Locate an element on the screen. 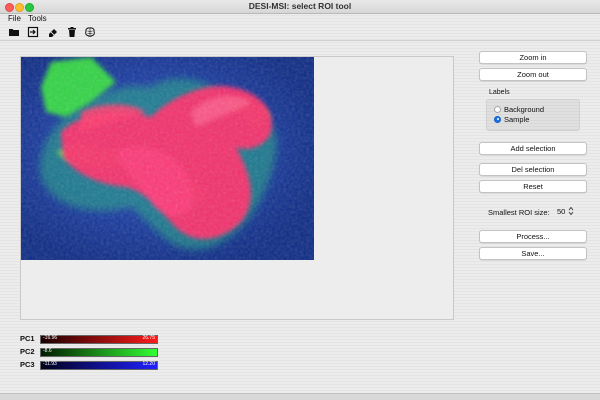 This screenshot has height=400, width=600. close-window-button is located at coordinates (9, 7).